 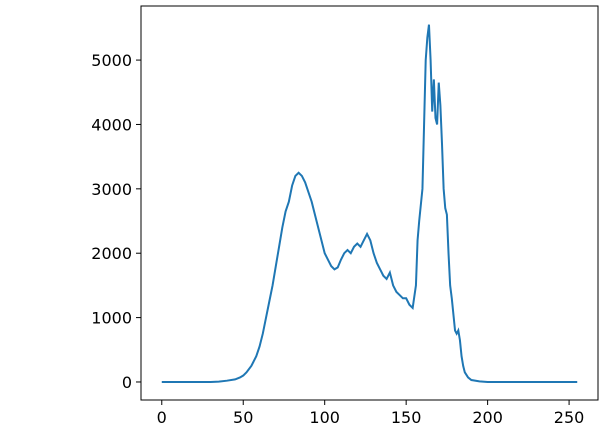 What do you see at coordinates (324, 417) in the screenshot?
I see `x-tick-label: 100` at bounding box center [324, 417].